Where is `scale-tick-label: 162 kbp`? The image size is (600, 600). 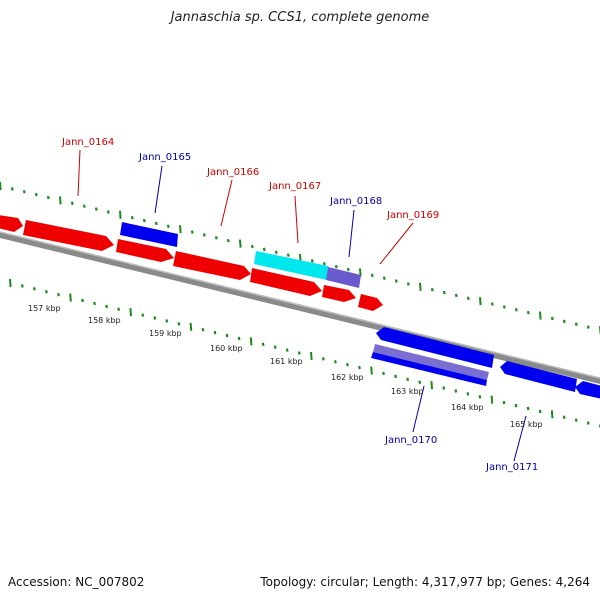
scale-tick-label: 162 kbp is located at coordinates (347, 377).